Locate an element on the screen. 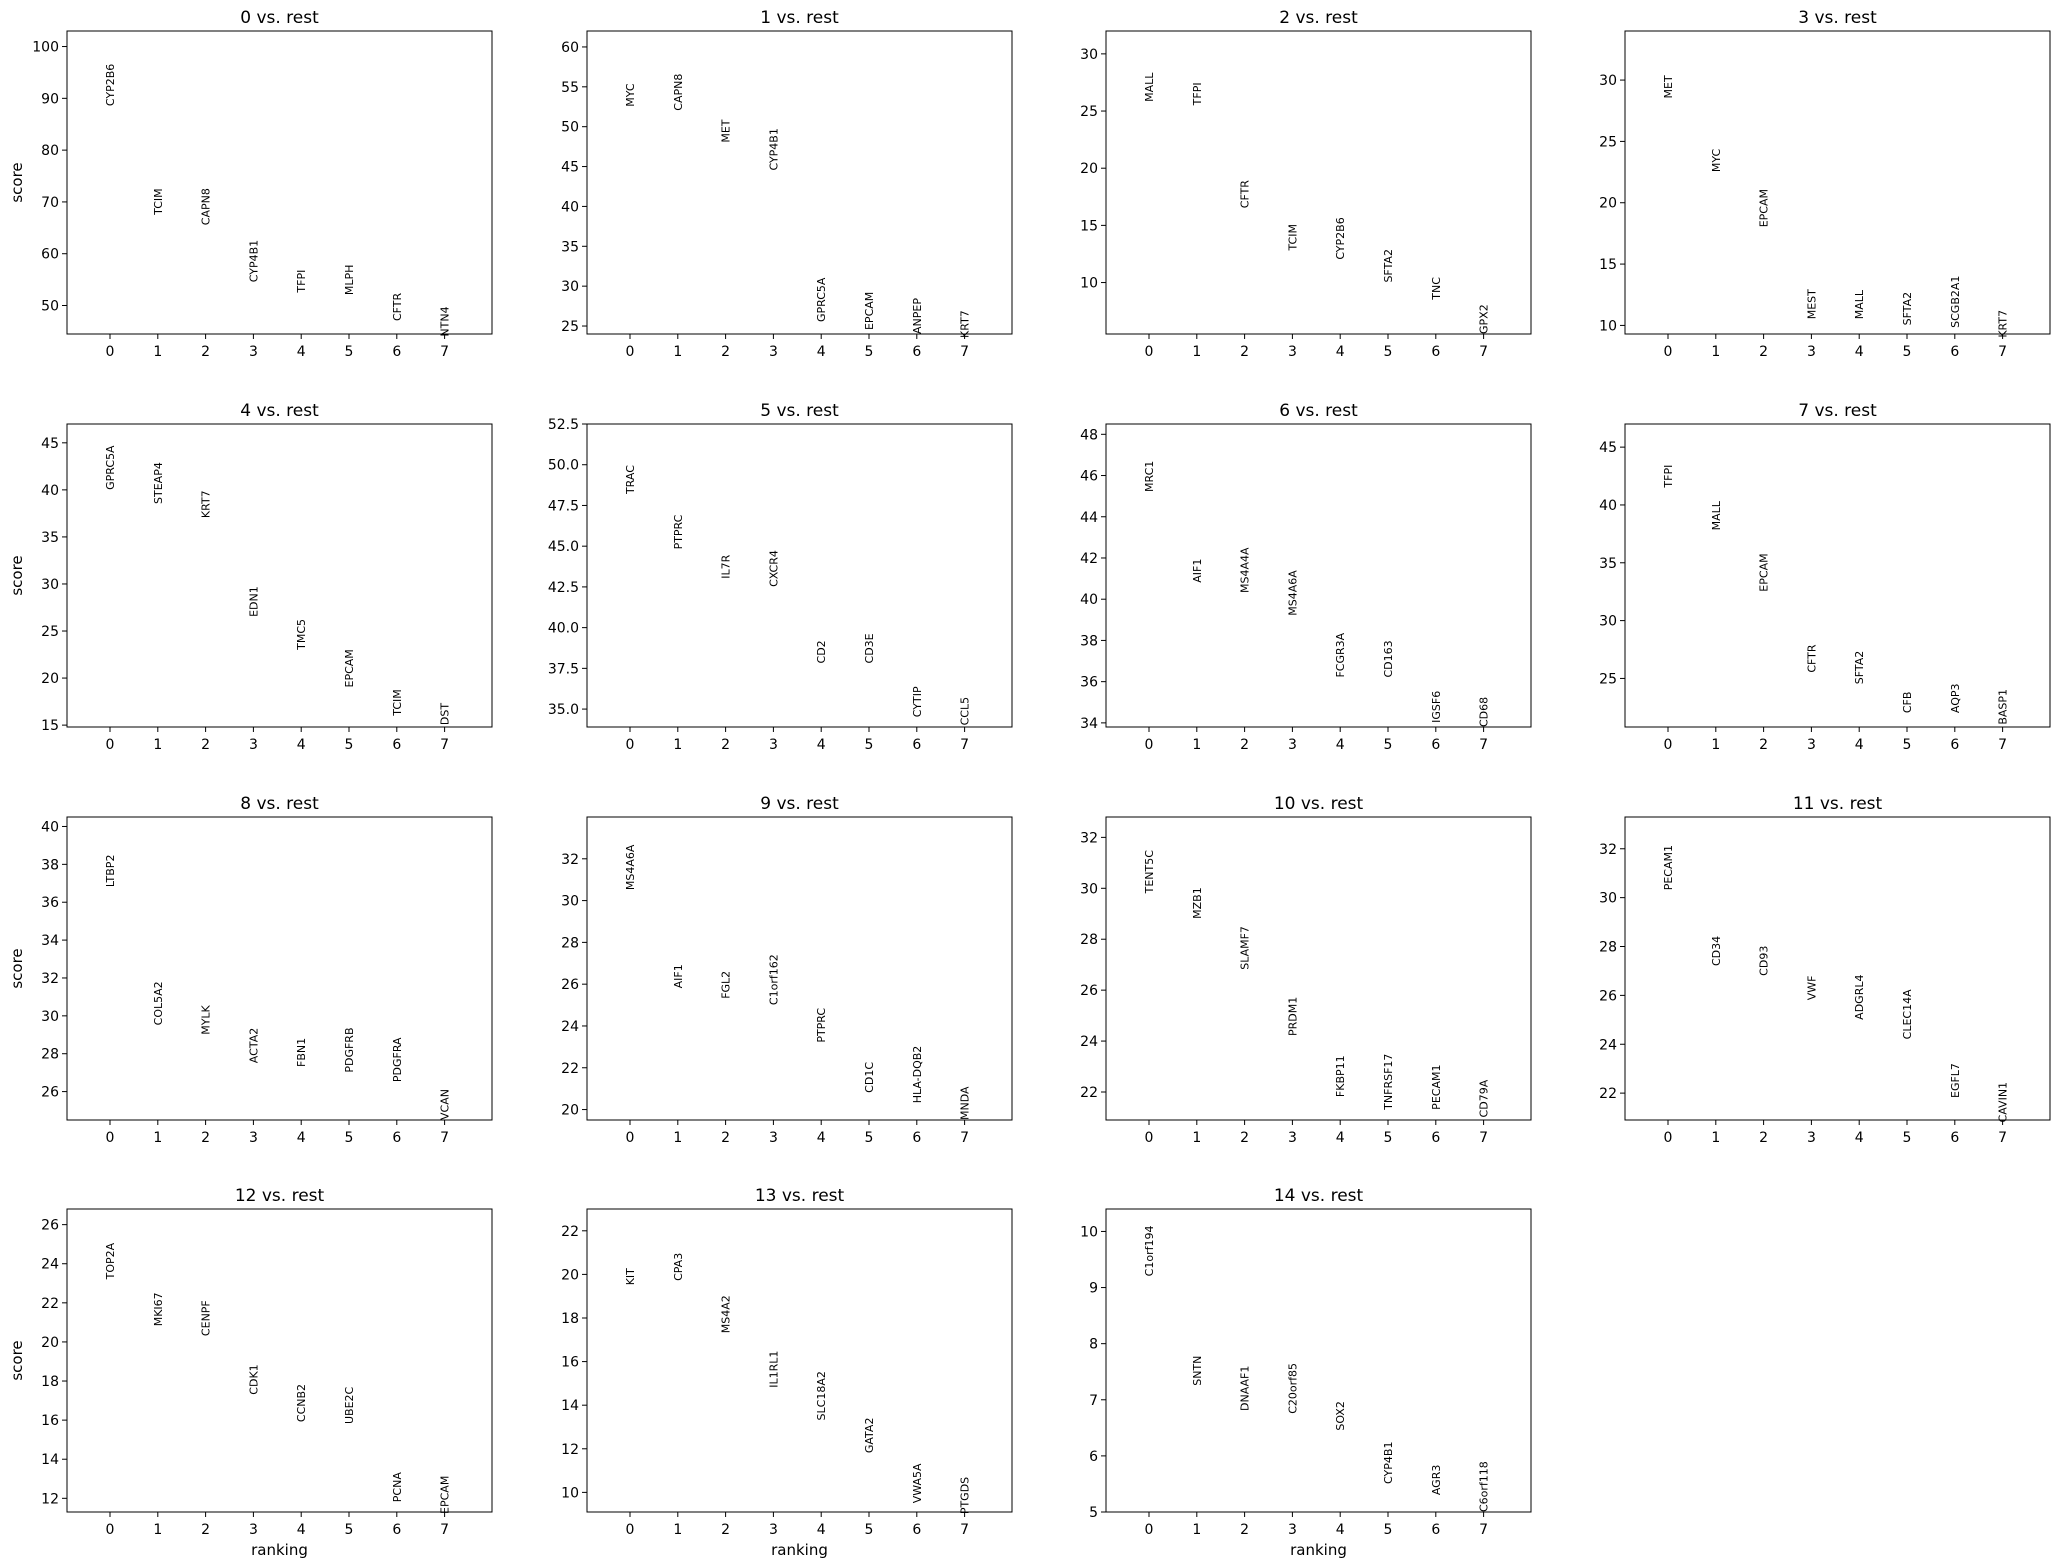 This screenshot has height=1564, width=2059. y-tick-label: 20 is located at coordinates (50, 679).